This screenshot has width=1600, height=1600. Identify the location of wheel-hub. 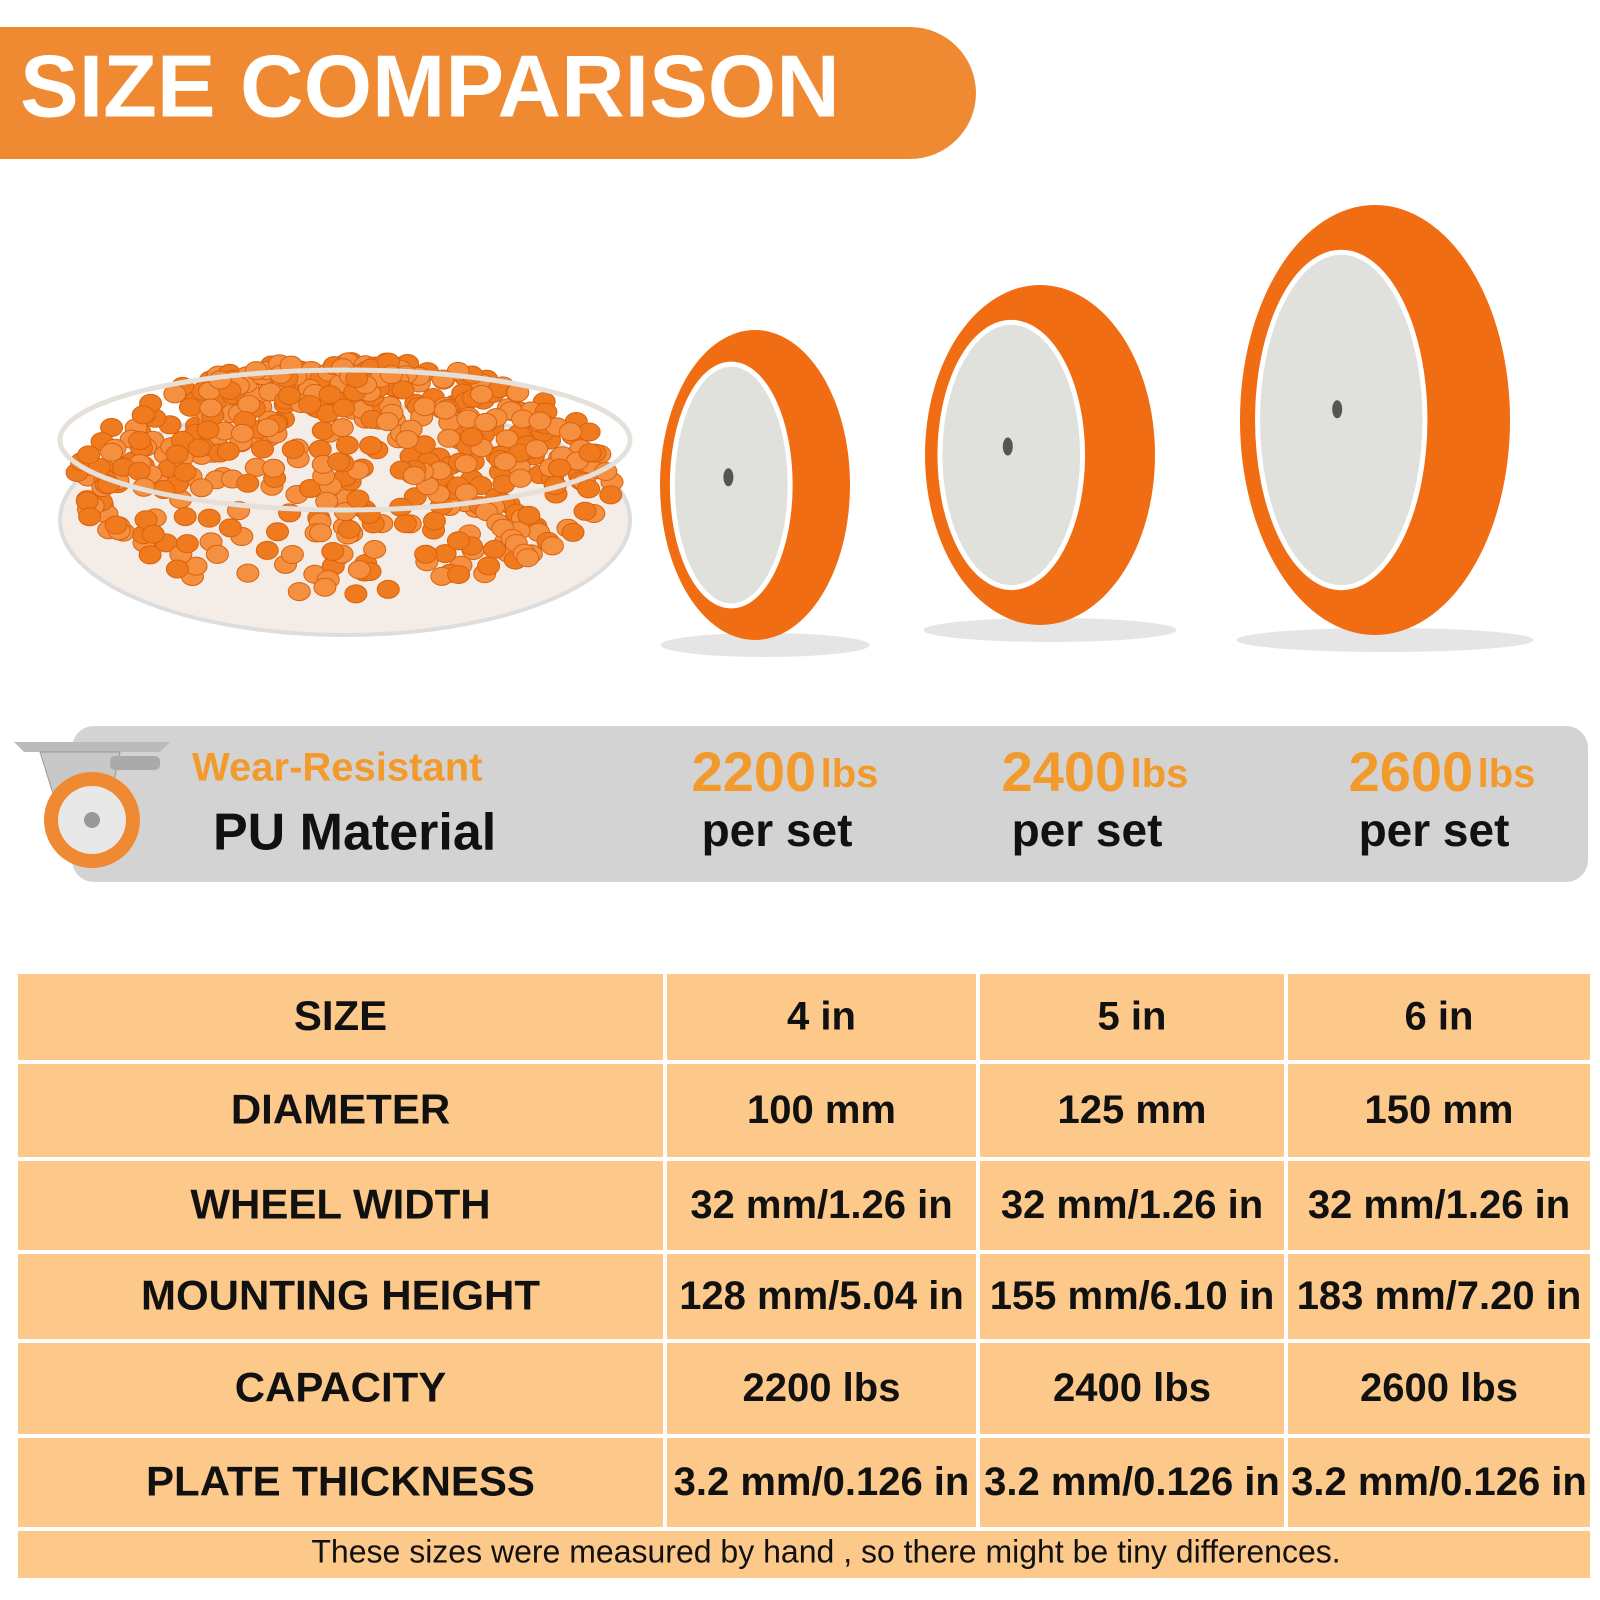
(1337, 409).